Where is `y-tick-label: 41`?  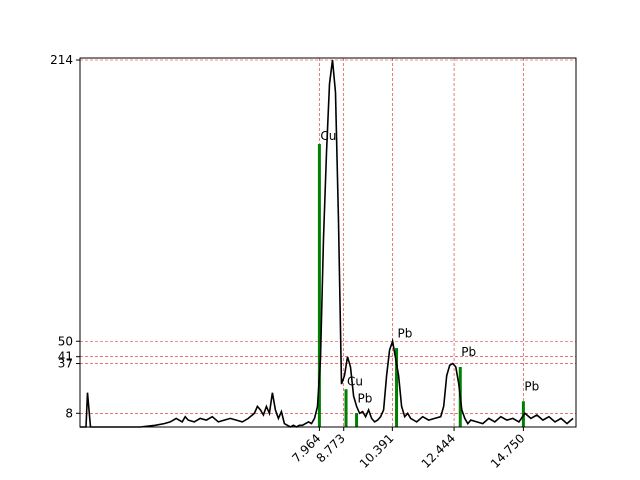
y-tick-label: 41 is located at coordinates (65, 357).